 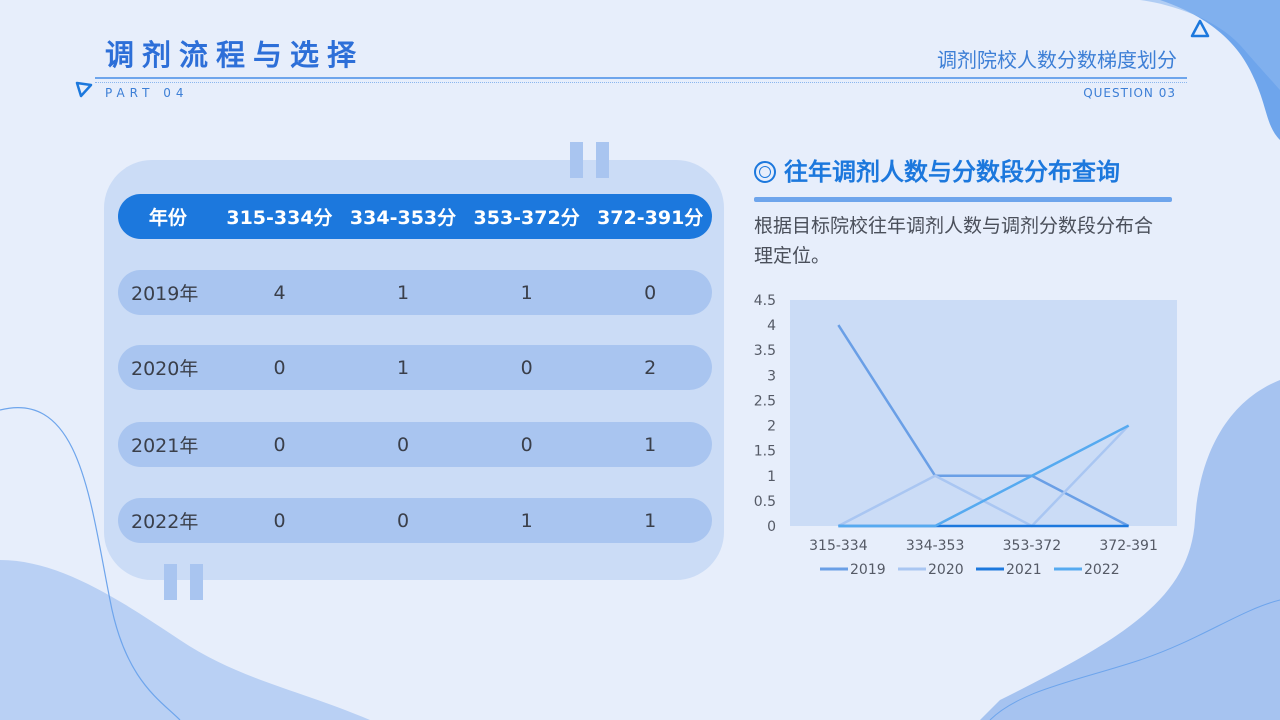 I want to click on table-cell: 2, so click(x=650, y=367).